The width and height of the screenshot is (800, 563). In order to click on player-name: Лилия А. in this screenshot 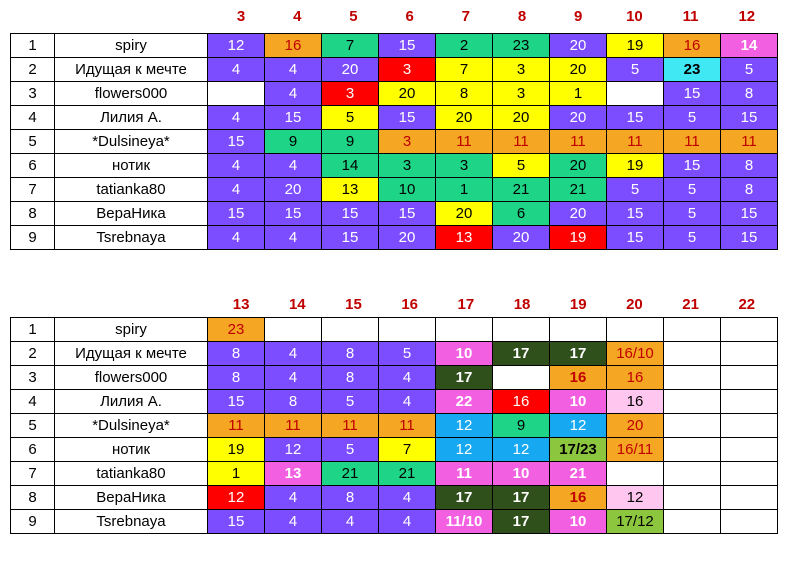, I will do `click(131, 117)`.